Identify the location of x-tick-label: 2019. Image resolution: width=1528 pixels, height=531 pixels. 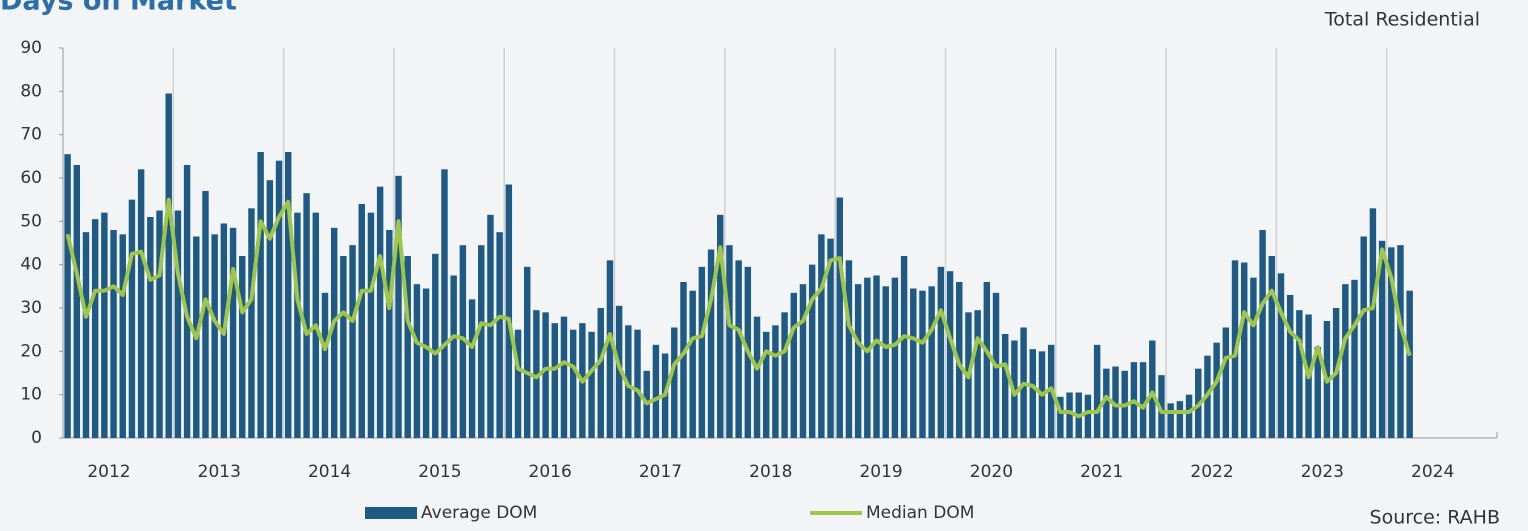
(880, 472).